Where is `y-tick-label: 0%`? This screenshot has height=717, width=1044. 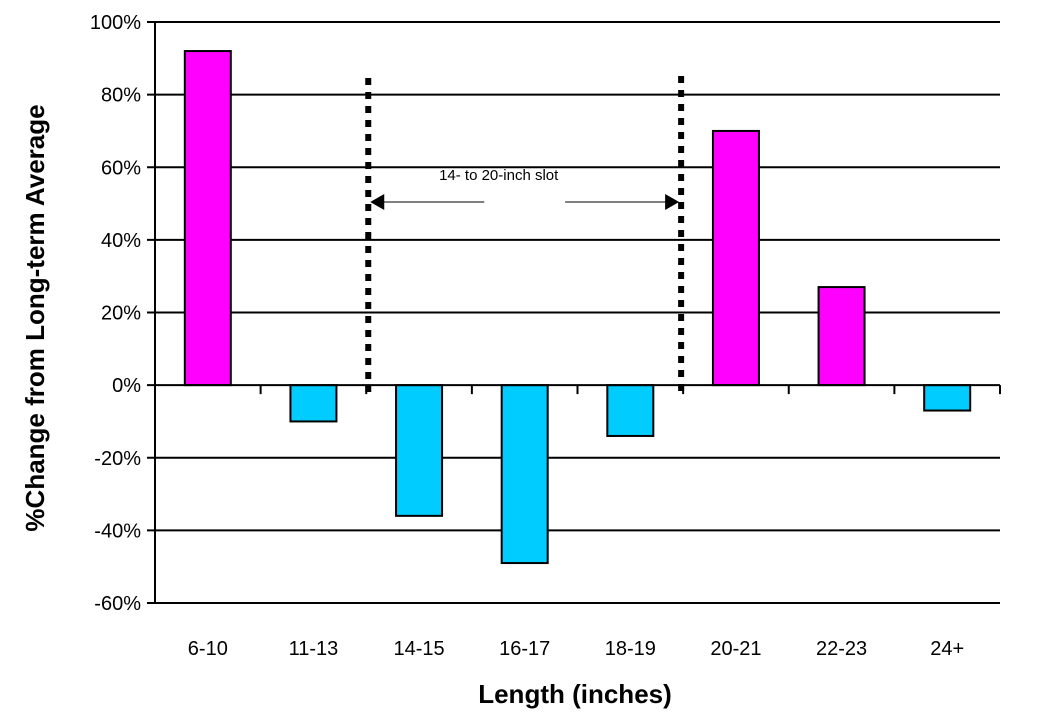
y-tick-label: 0% is located at coordinates (126, 386).